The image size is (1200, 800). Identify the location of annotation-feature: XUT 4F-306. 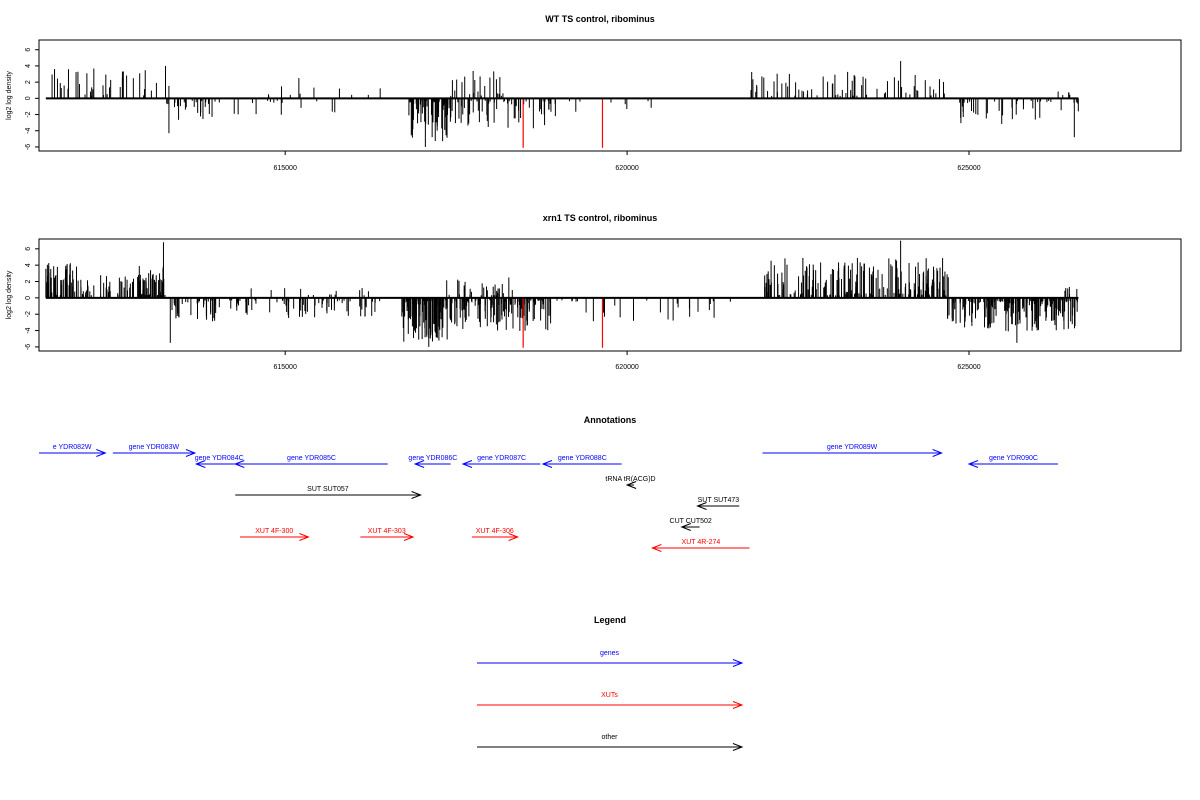
(495, 534).